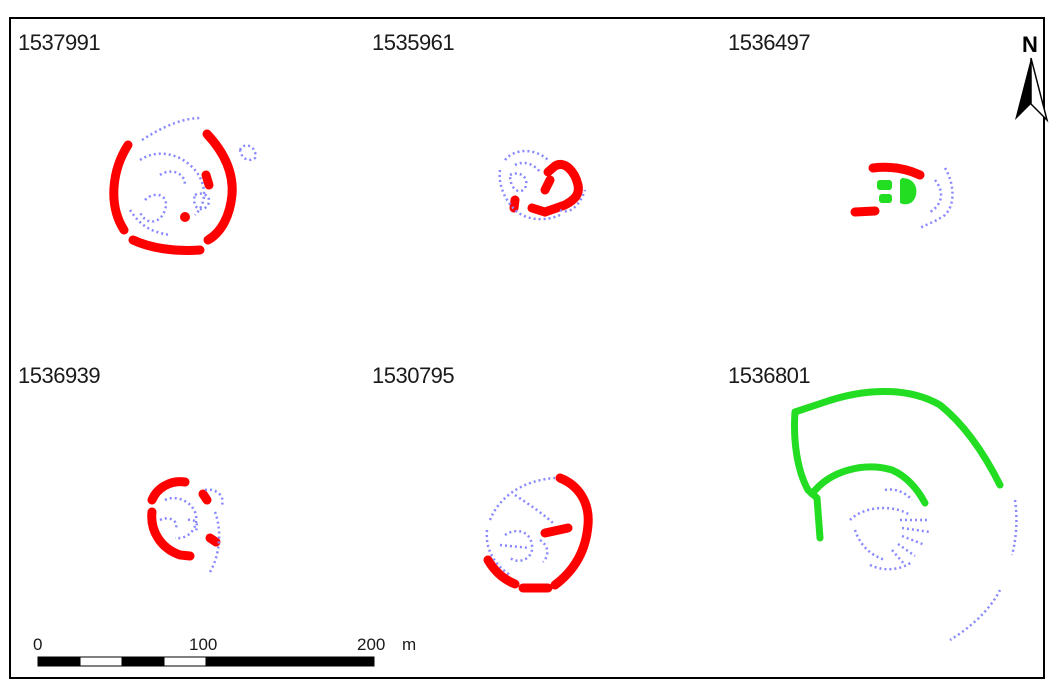  Describe the element at coordinates (203, 644) in the screenshot. I see `scale-tick-100: 100` at that location.